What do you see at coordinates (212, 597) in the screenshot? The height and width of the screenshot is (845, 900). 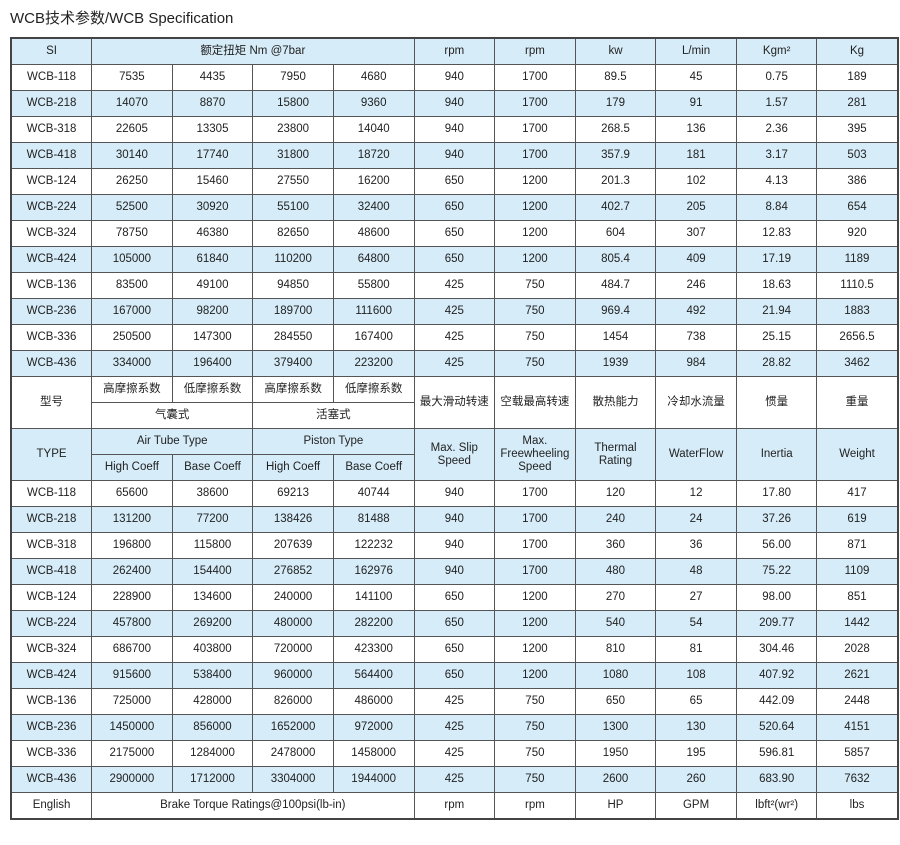 I see `value-cell: 134600` at bounding box center [212, 597].